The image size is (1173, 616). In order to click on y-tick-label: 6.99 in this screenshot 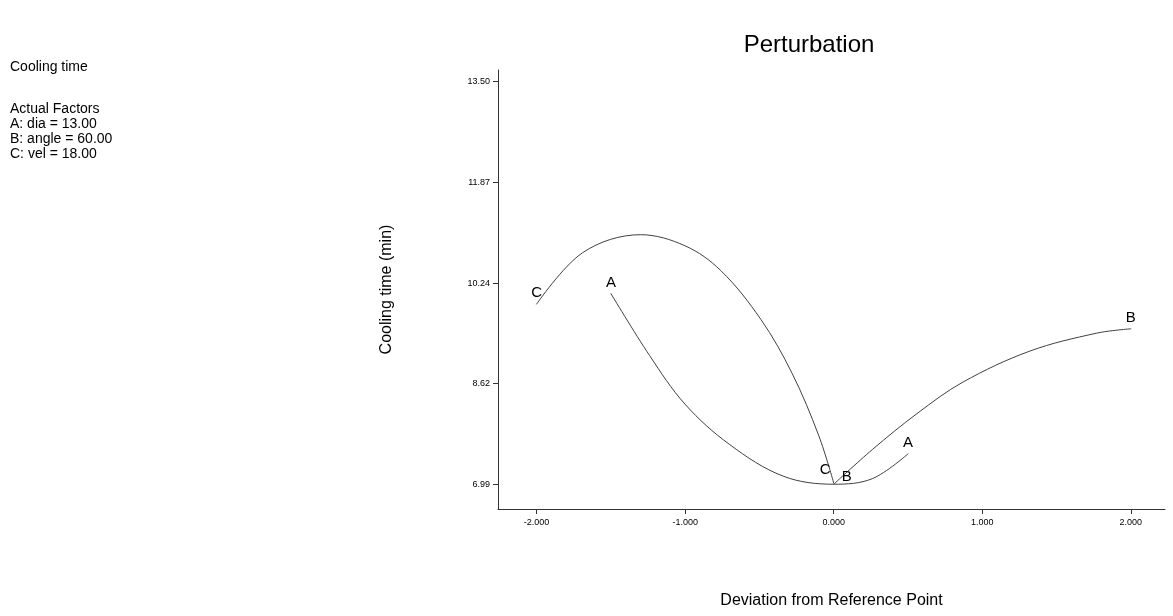, I will do `click(481, 484)`.